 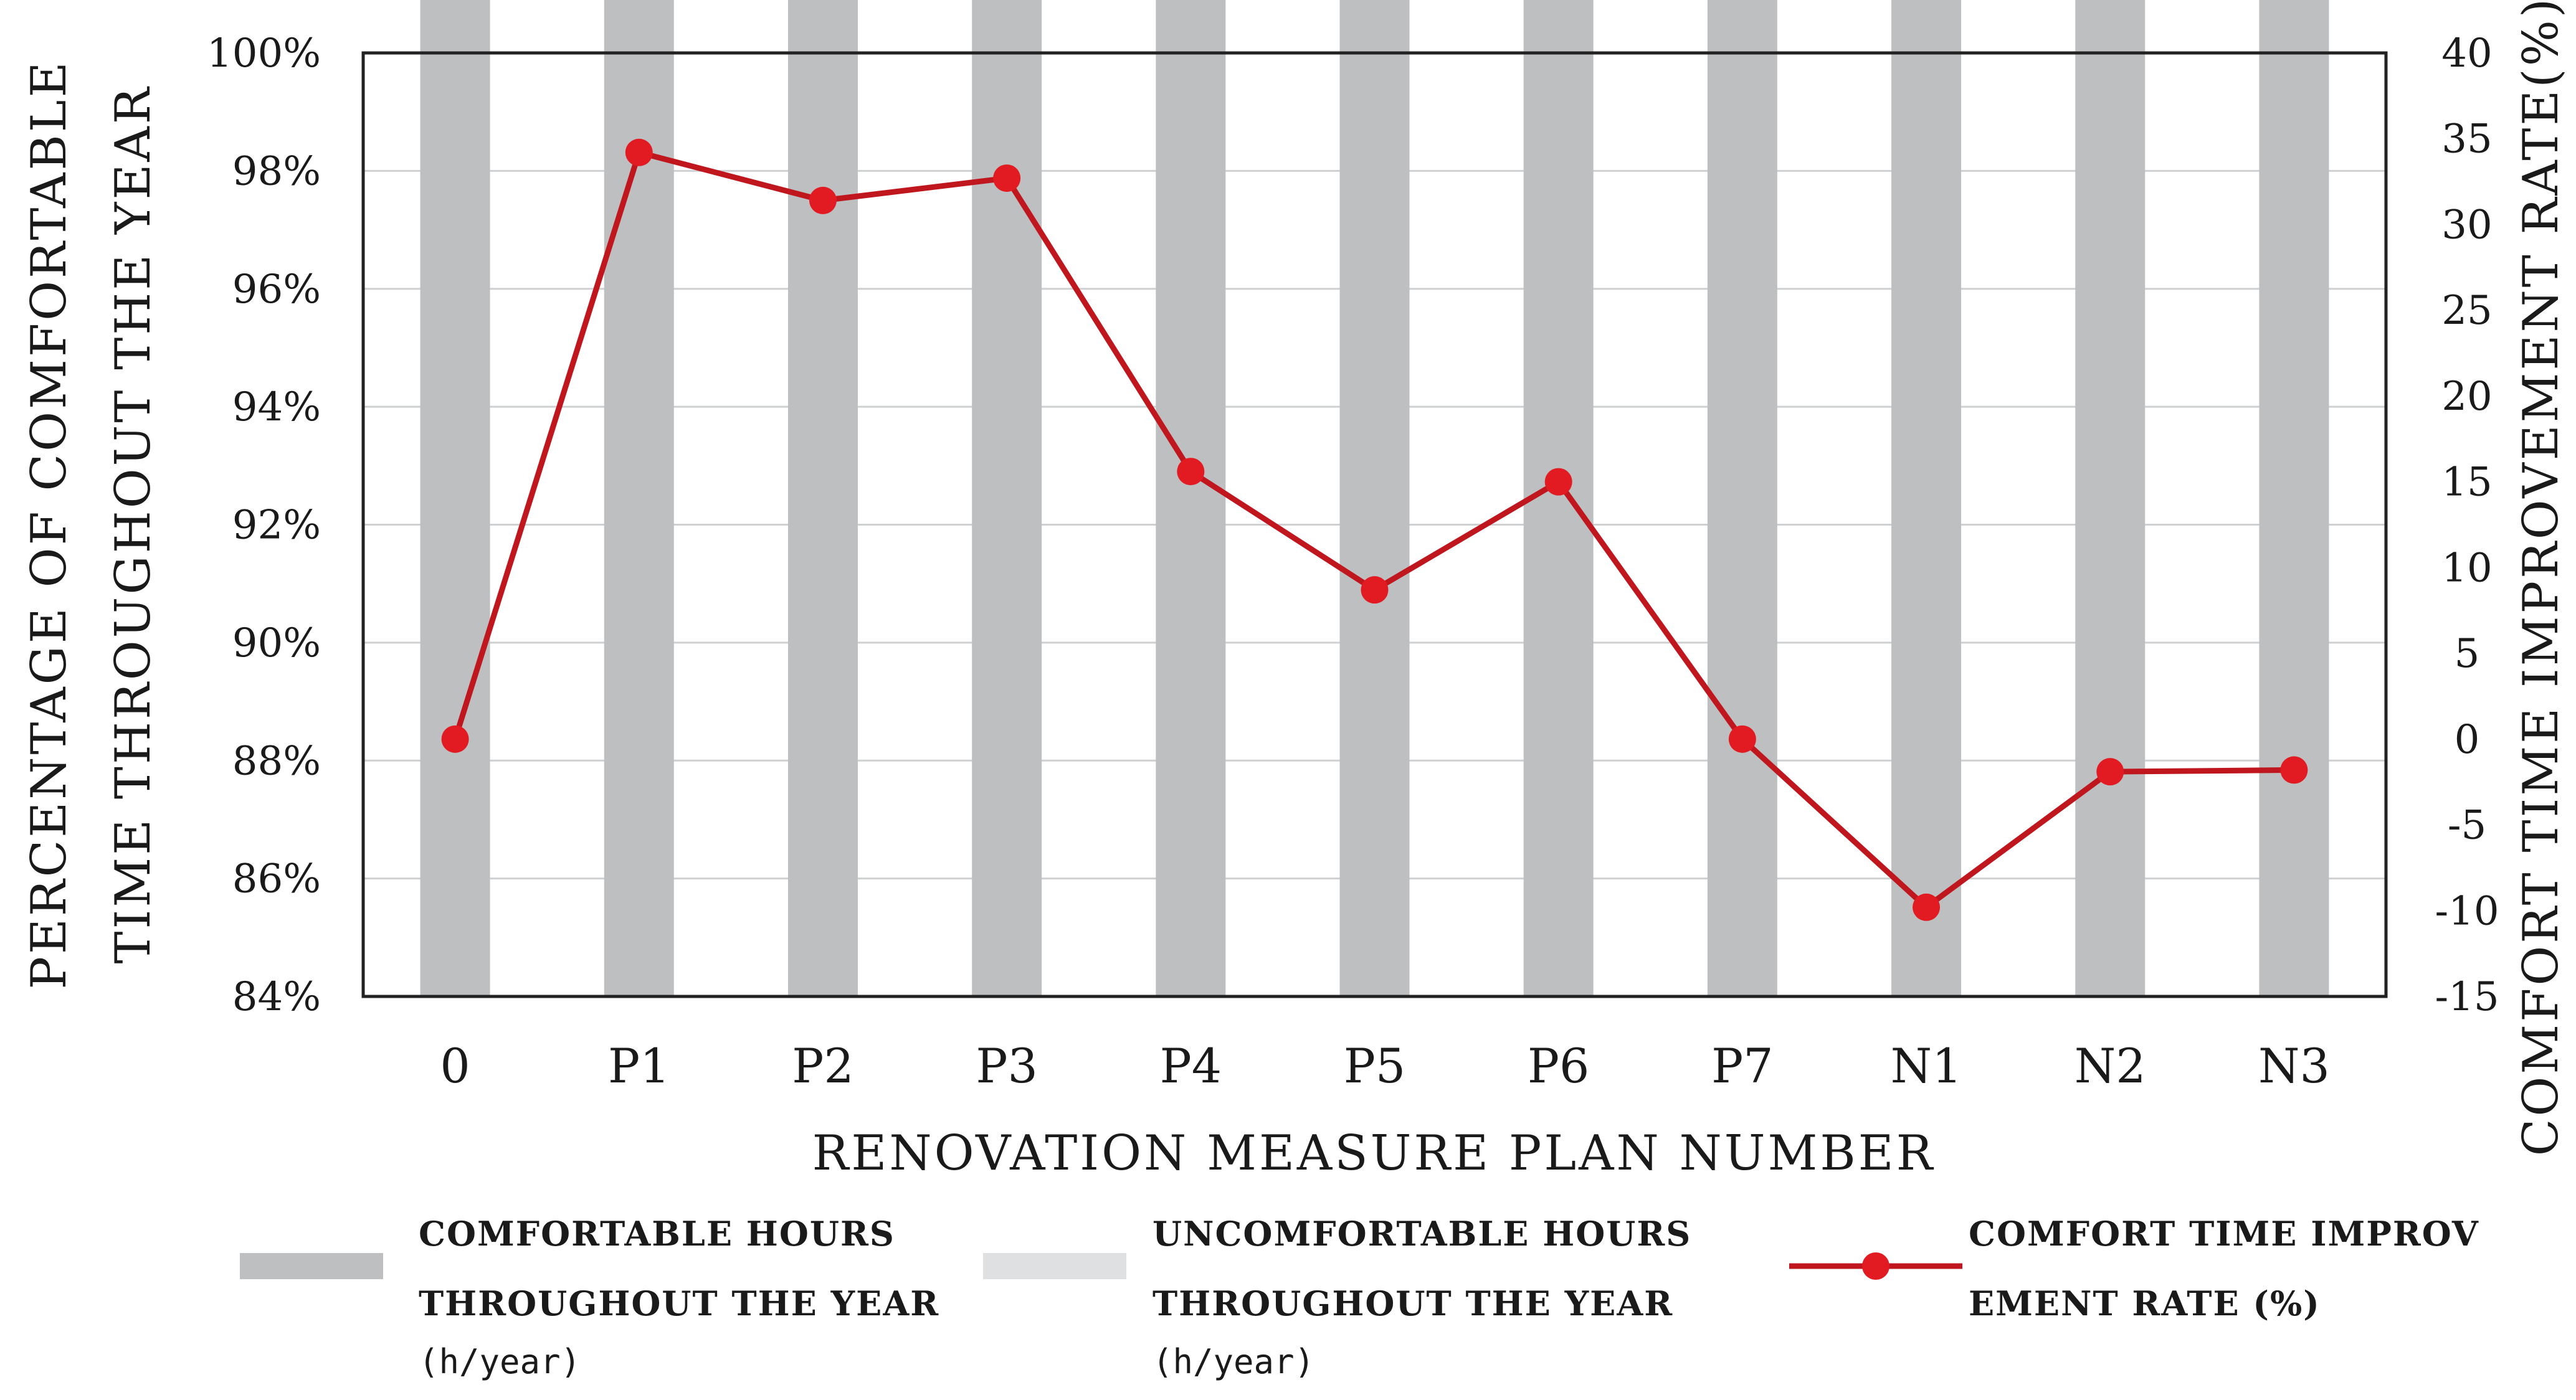 I want to click on bar-comfortable-N2, so click(x=2110, y=498).